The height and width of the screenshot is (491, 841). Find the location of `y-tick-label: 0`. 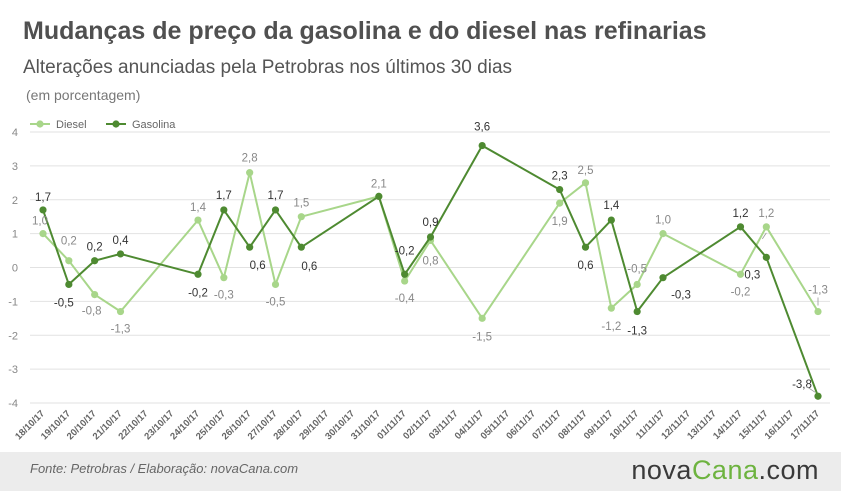

y-tick-label: 0 is located at coordinates (15, 269).